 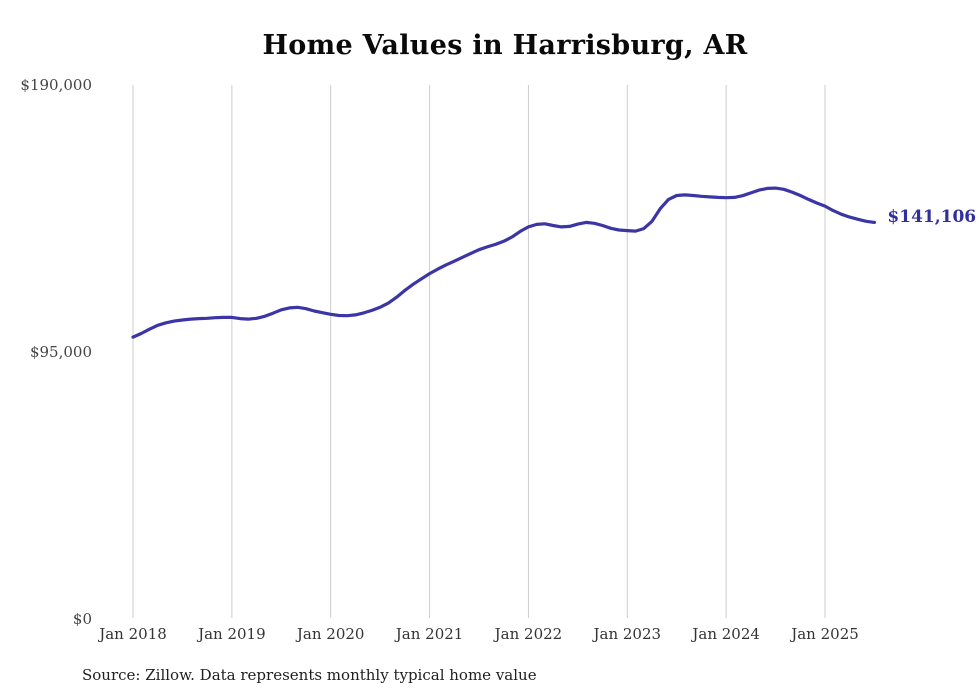 I want to click on x-axis-tick-label: Jan 2019, so click(x=232, y=634).